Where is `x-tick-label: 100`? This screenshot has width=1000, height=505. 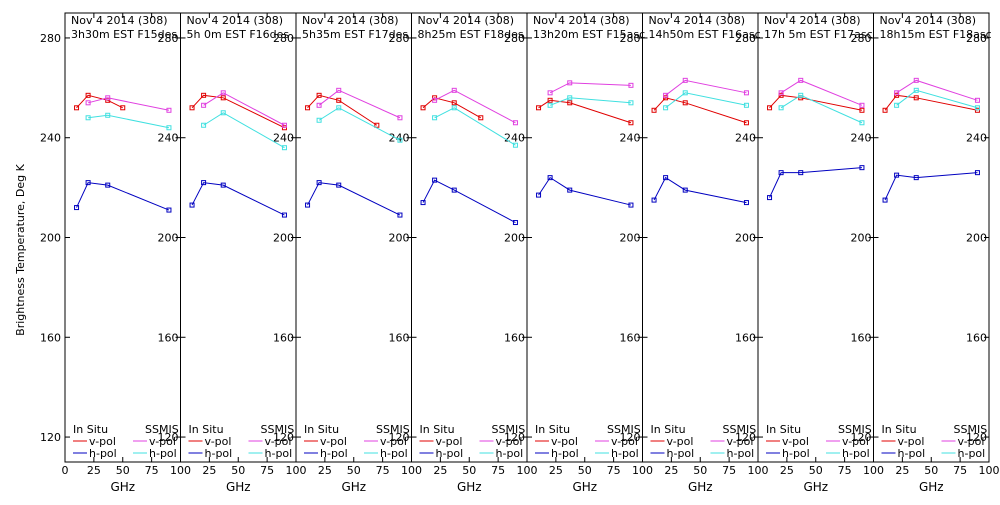 x-tick-label: 100 is located at coordinates (642, 470).